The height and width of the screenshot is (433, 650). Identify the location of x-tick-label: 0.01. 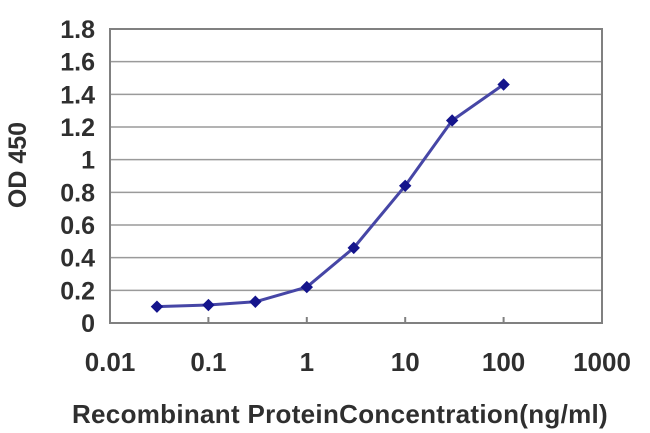
(110, 362).